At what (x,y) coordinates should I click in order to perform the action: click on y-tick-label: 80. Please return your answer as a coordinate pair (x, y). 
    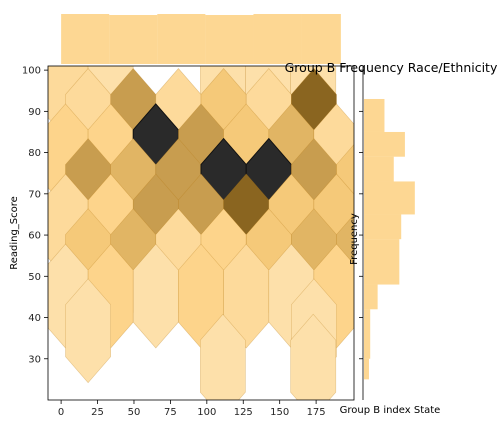
    Looking at the image, I should click on (34, 153).